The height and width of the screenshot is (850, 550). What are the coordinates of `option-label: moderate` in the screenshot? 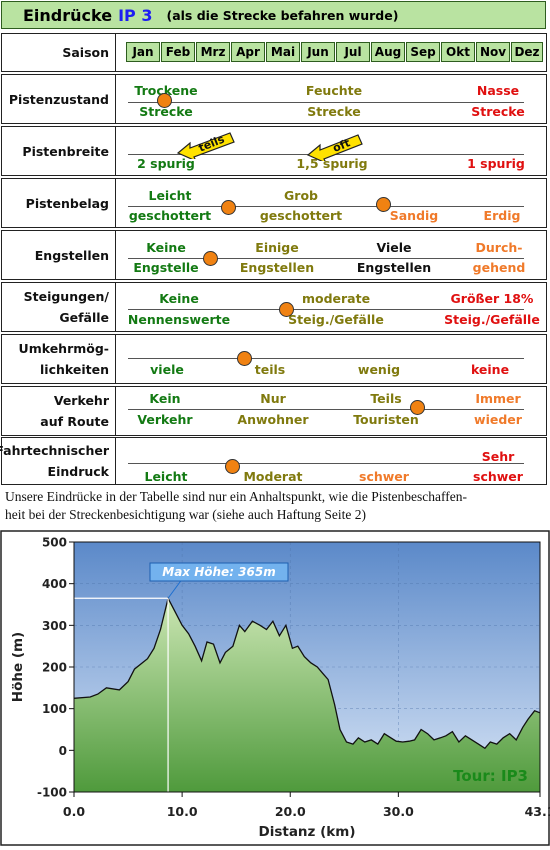 It's located at (336, 298).